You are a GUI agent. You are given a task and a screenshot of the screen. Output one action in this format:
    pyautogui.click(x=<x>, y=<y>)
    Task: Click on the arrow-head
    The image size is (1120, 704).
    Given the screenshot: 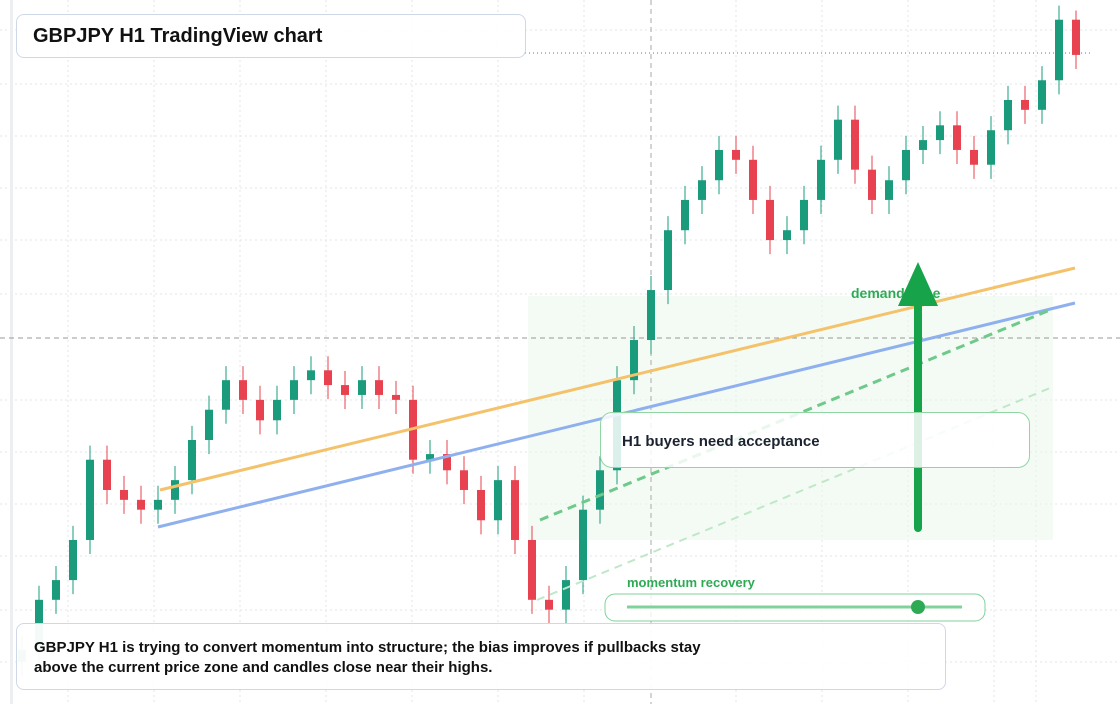 What is the action you would take?
    pyautogui.click(x=918, y=284)
    